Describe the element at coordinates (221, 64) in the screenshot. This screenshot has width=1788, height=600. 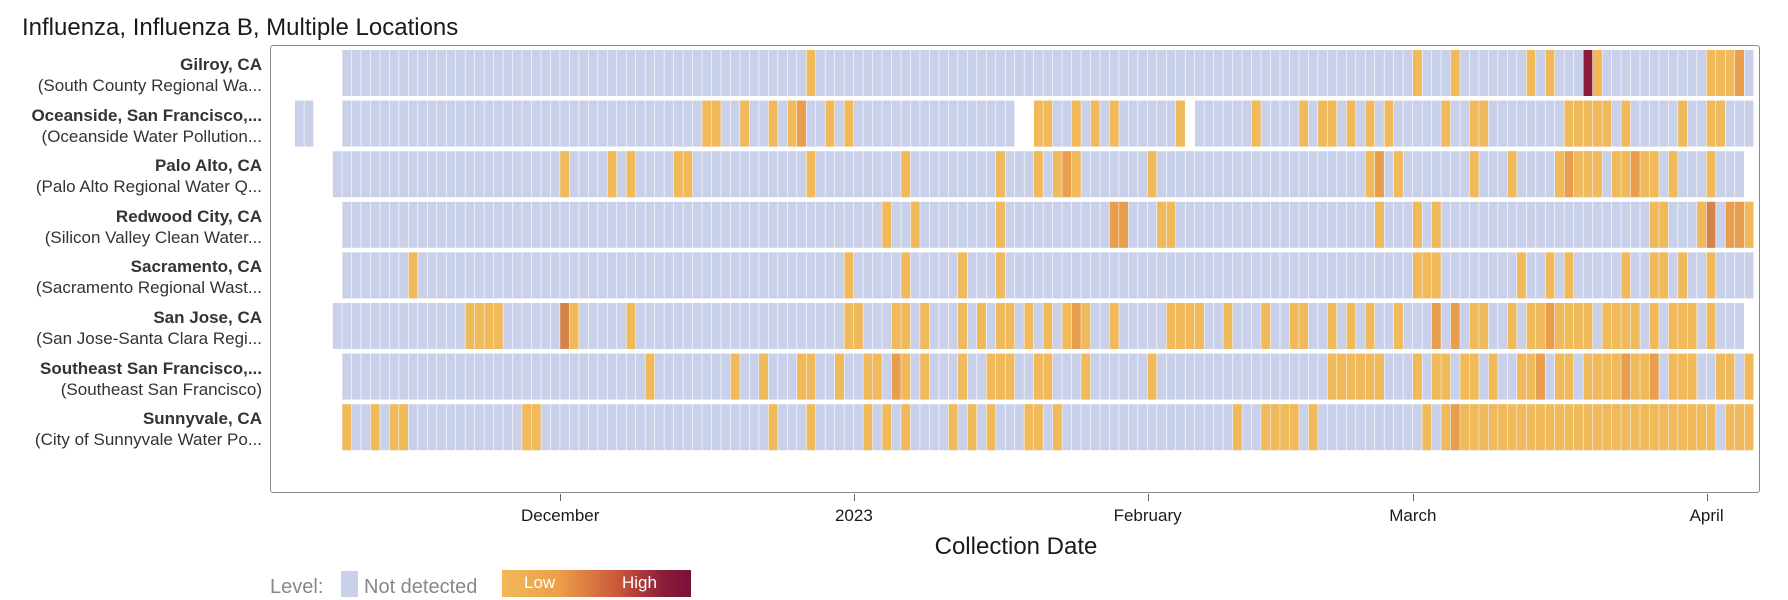
I see `row-location: Gilroy, CA` at that location.